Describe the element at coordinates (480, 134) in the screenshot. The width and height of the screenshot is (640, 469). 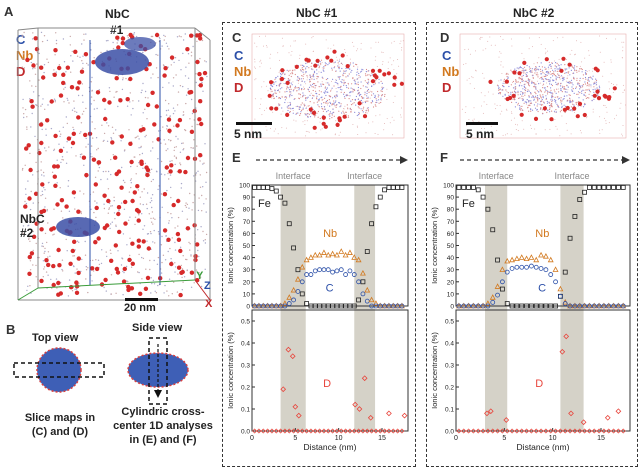
I see `scalebar-d-label: 5 nm` at that location.